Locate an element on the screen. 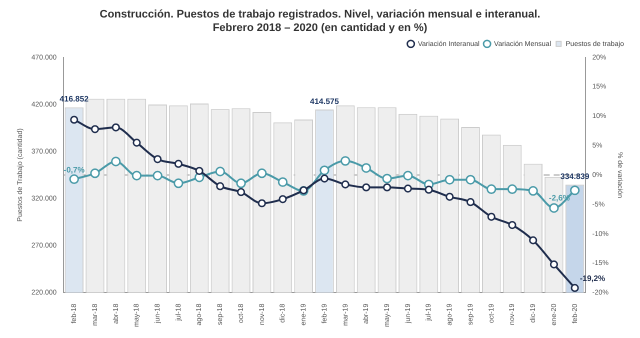 This screenshot has width=640, height=338. data-label: -0,7% is located at coordinates (74, 169).